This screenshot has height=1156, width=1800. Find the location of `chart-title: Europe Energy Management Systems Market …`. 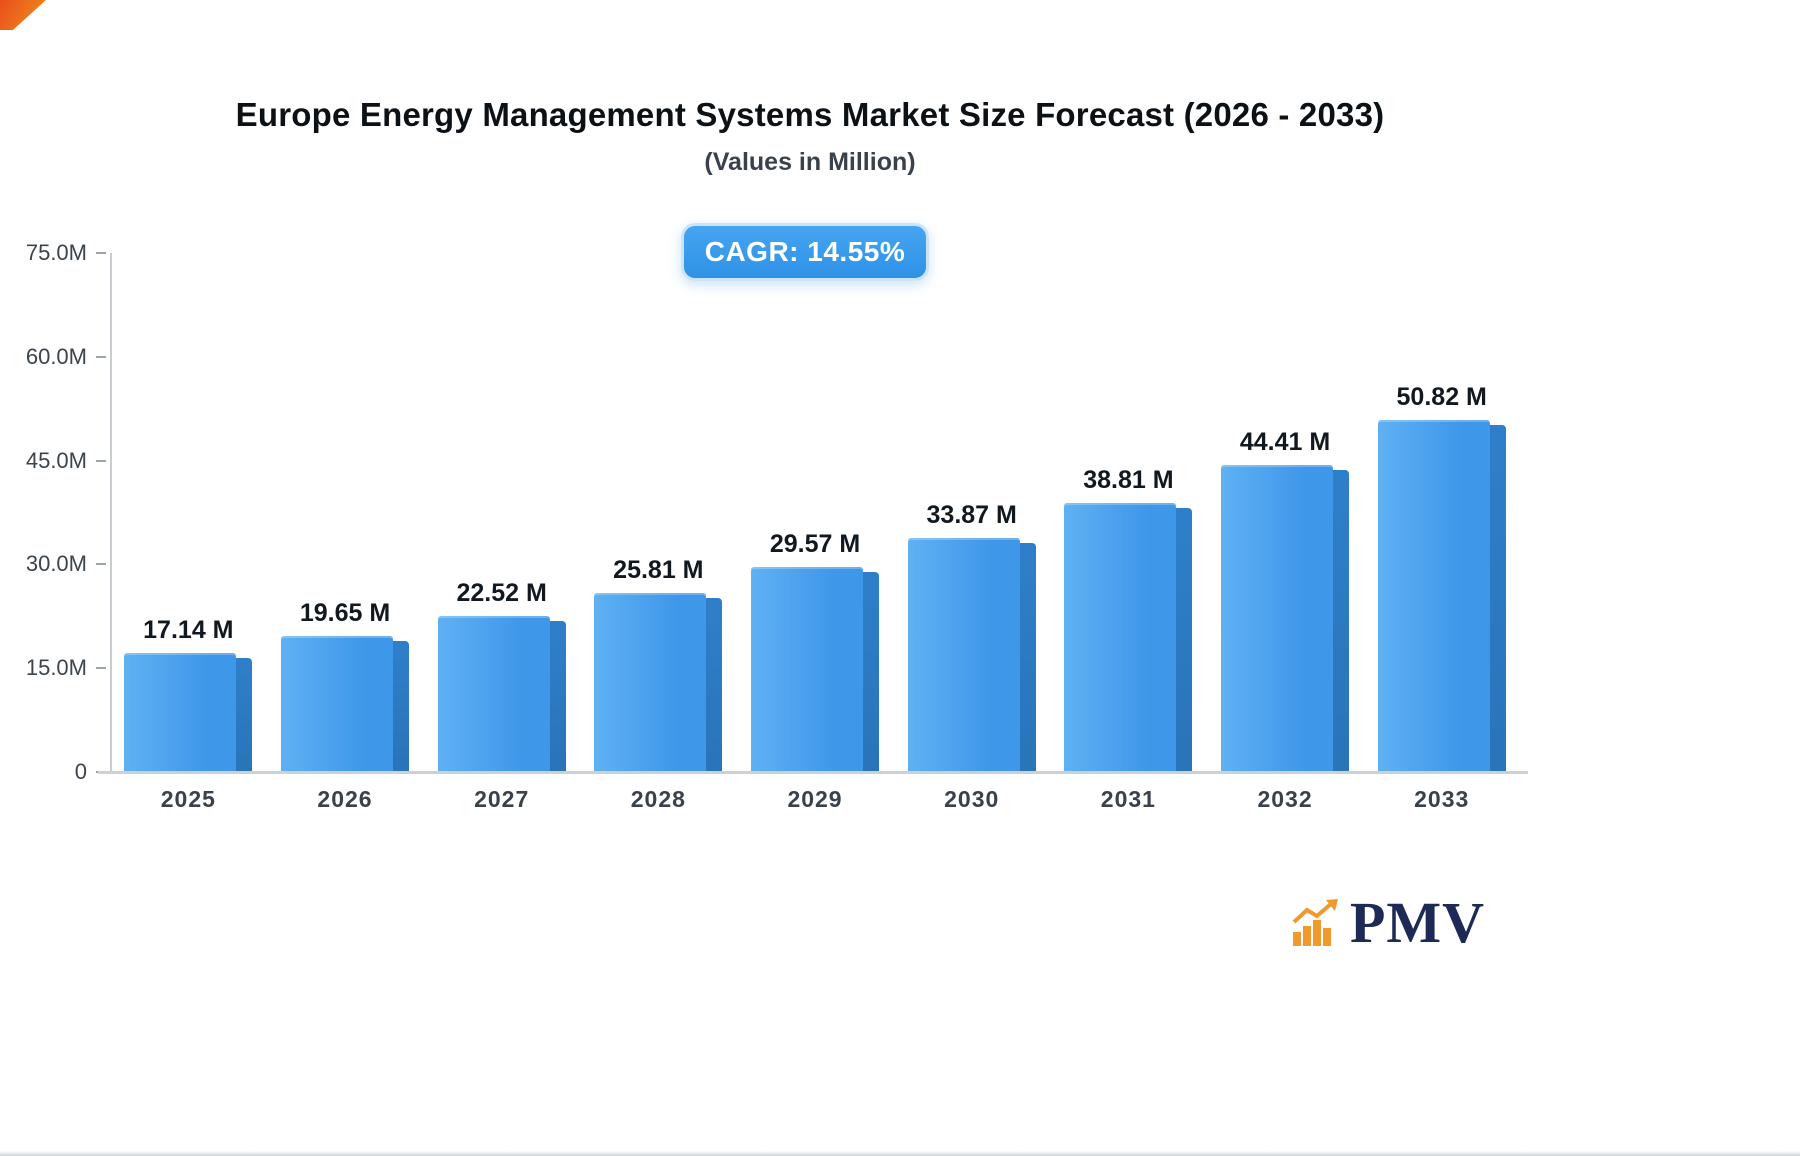

chart-title: Europe Energy Management Systems Market … is located at coordinates (810, 114).